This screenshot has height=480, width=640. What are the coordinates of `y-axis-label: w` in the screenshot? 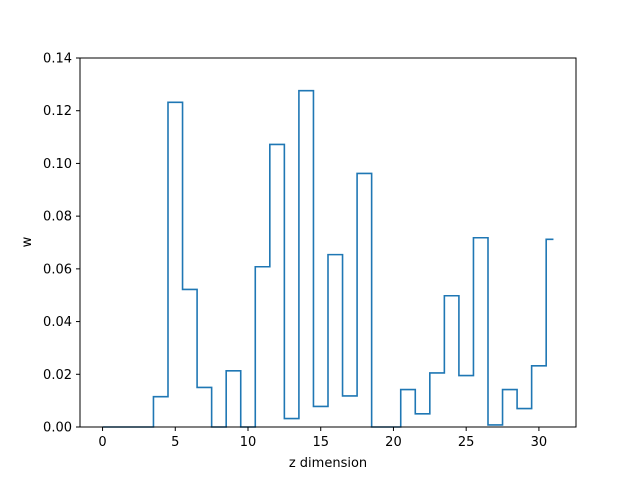 It's located at (27, 241).